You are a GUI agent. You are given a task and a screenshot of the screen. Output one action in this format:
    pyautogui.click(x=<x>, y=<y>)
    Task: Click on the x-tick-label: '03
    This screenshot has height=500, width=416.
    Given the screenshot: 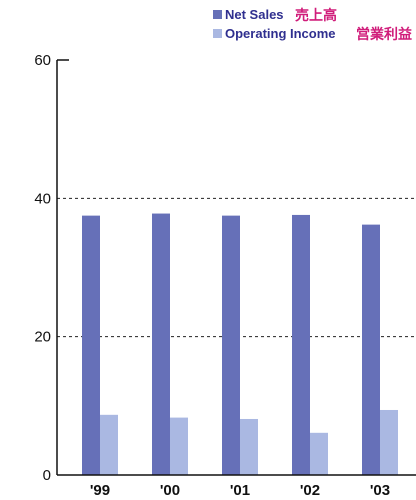 What is the action you would take?
    pyautogui.click(x=380, y=490)
    